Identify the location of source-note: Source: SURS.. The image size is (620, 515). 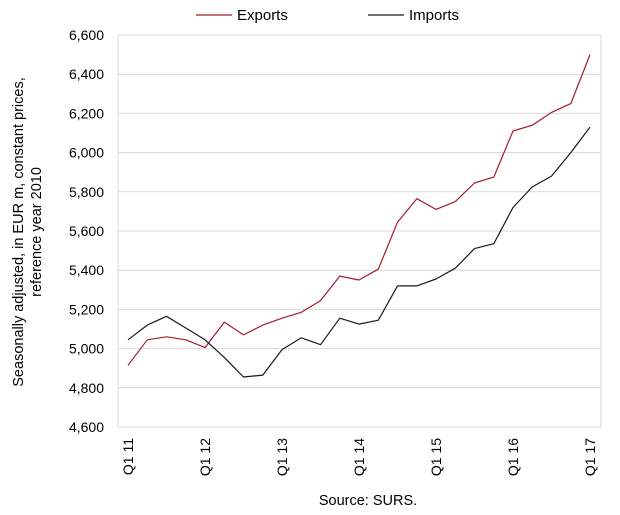
(368, 501).